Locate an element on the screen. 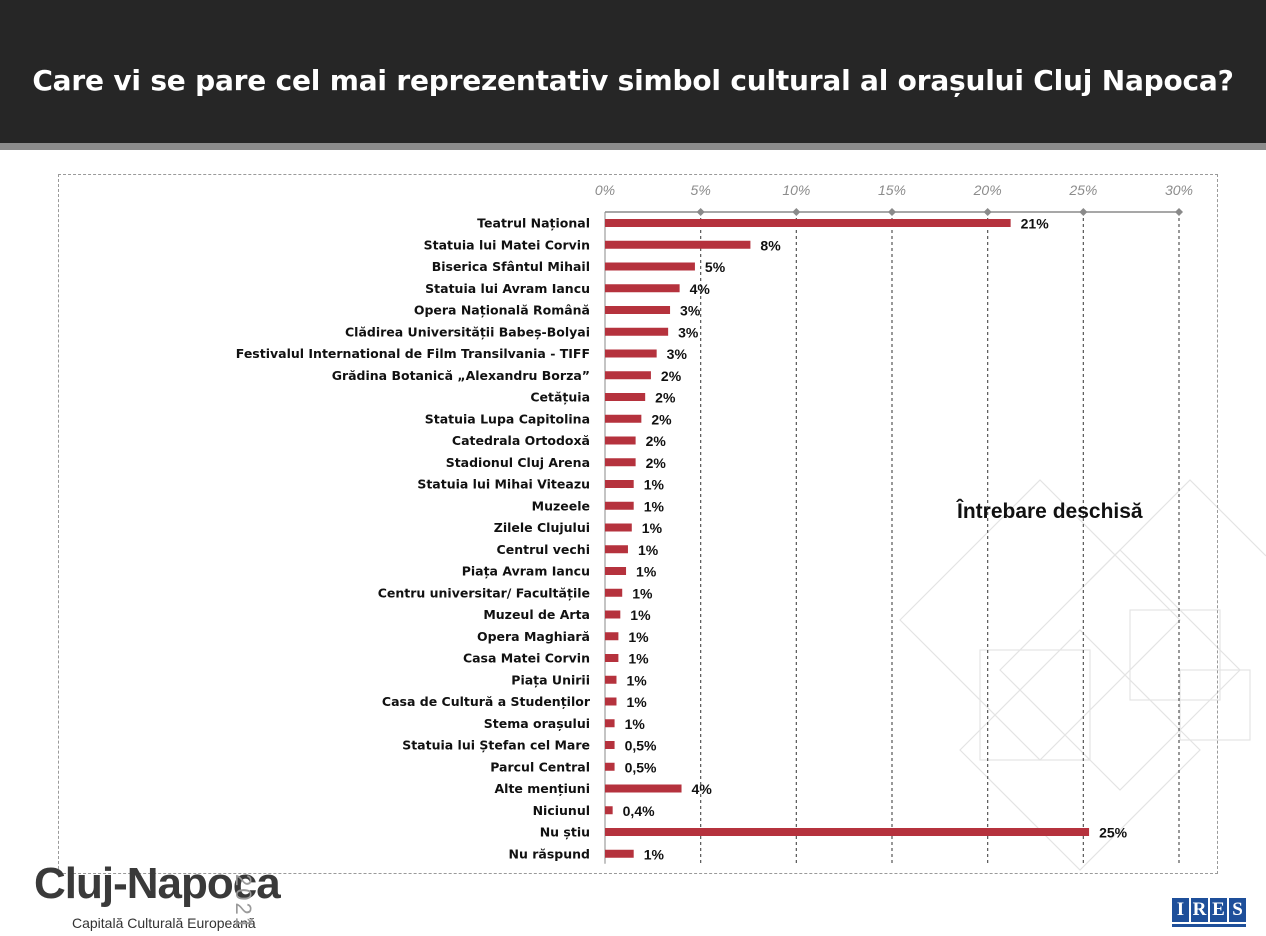 Image resolution: width=1266 pixels, height=936 pixels. category-label: Parcul Central is located at coordinates (540, 766).